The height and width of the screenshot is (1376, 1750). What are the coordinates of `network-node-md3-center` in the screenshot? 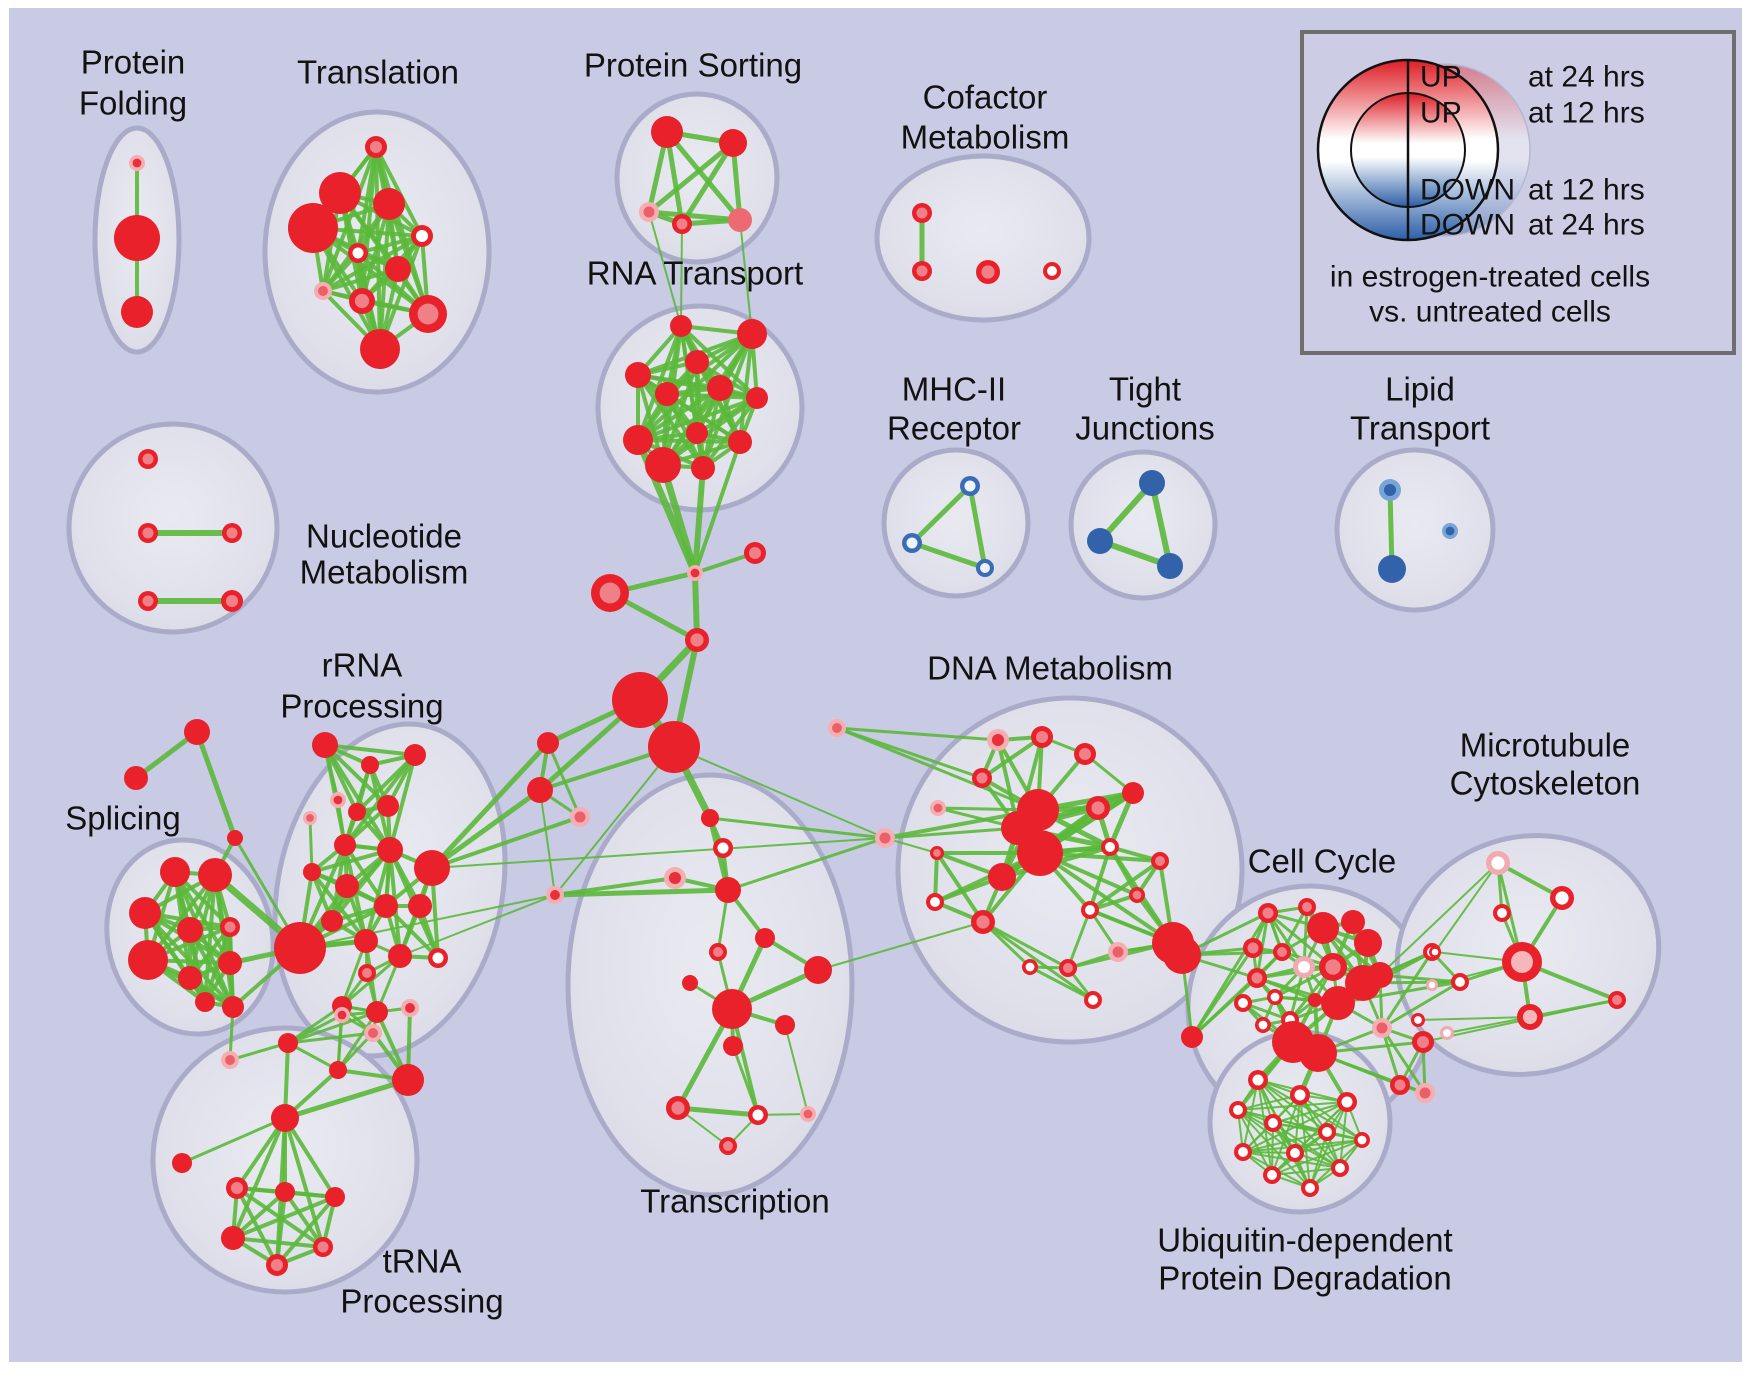 It's located at (580, 817).